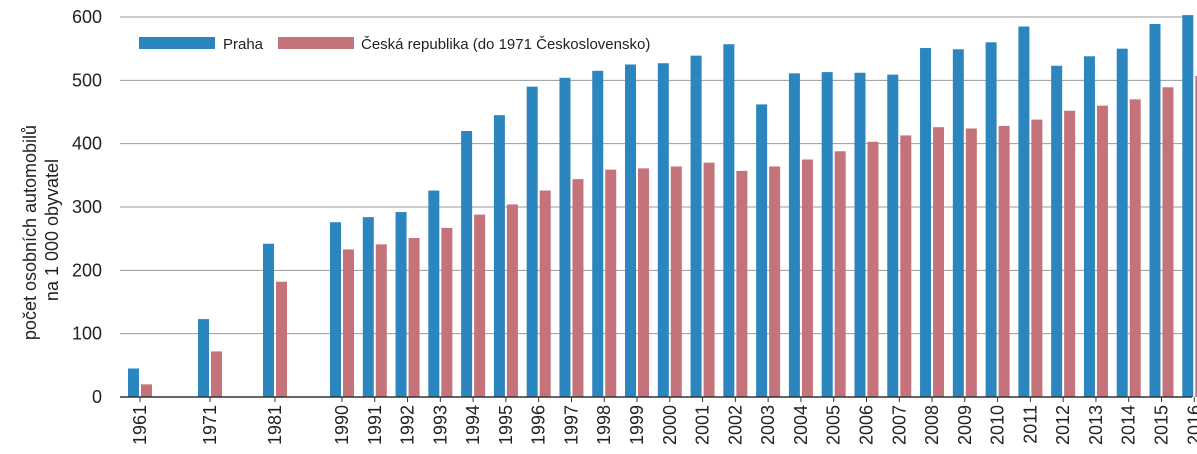  I want to click on bar-cr-1991, so click(381, 320).